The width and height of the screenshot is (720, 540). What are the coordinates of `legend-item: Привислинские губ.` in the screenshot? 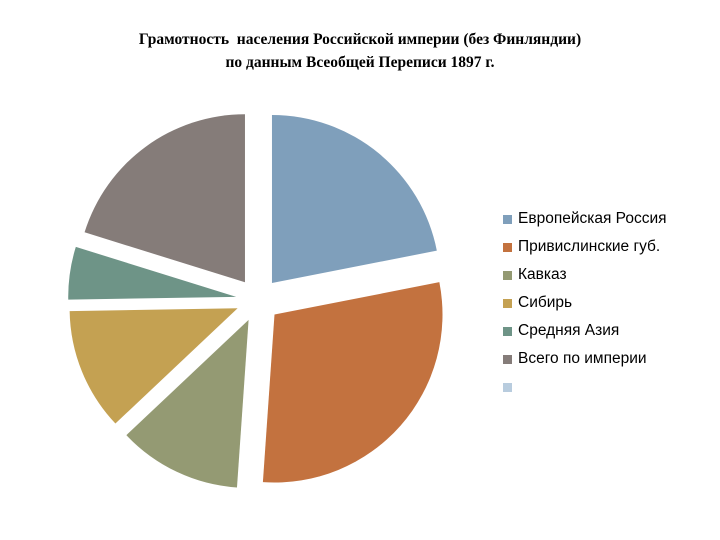 It's located at (585, 247).